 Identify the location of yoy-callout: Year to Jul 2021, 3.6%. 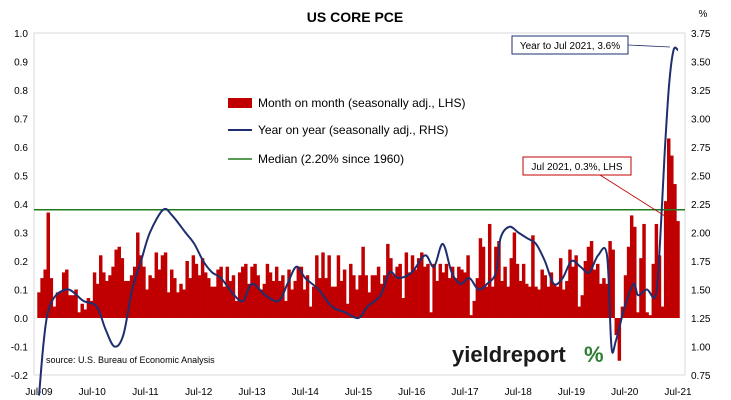
(591, 45).